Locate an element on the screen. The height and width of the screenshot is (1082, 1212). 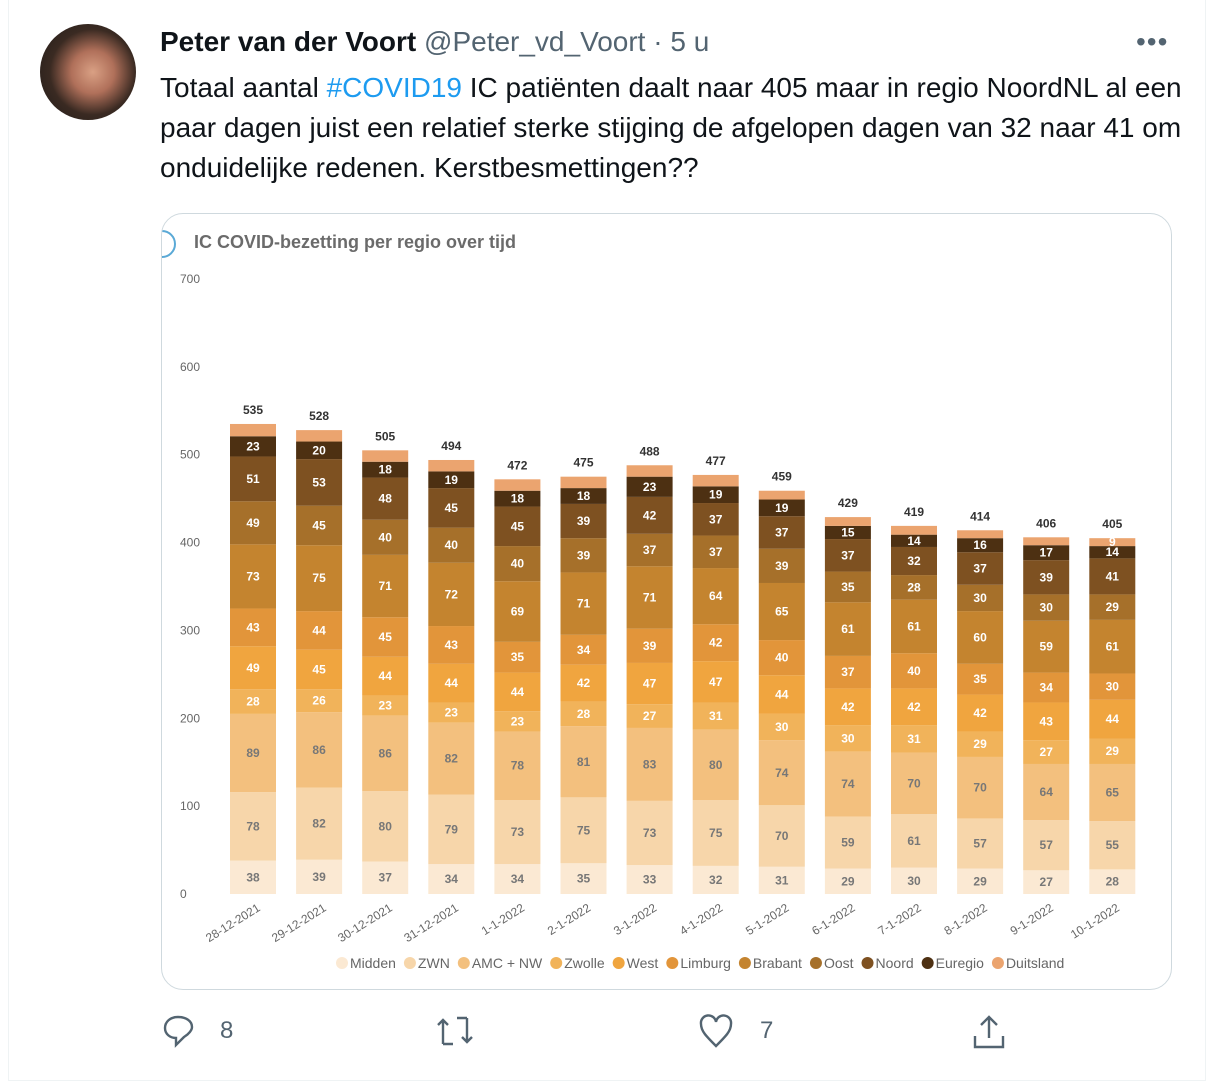
tweet-actions: 8 7 is located at coordinates (606, 1034).